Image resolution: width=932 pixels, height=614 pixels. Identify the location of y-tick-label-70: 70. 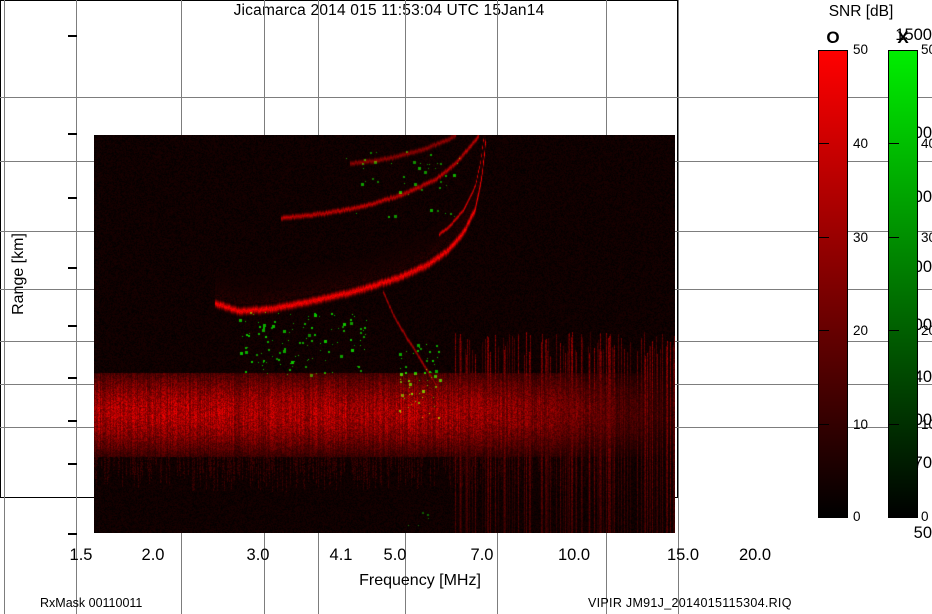
(922, 463).